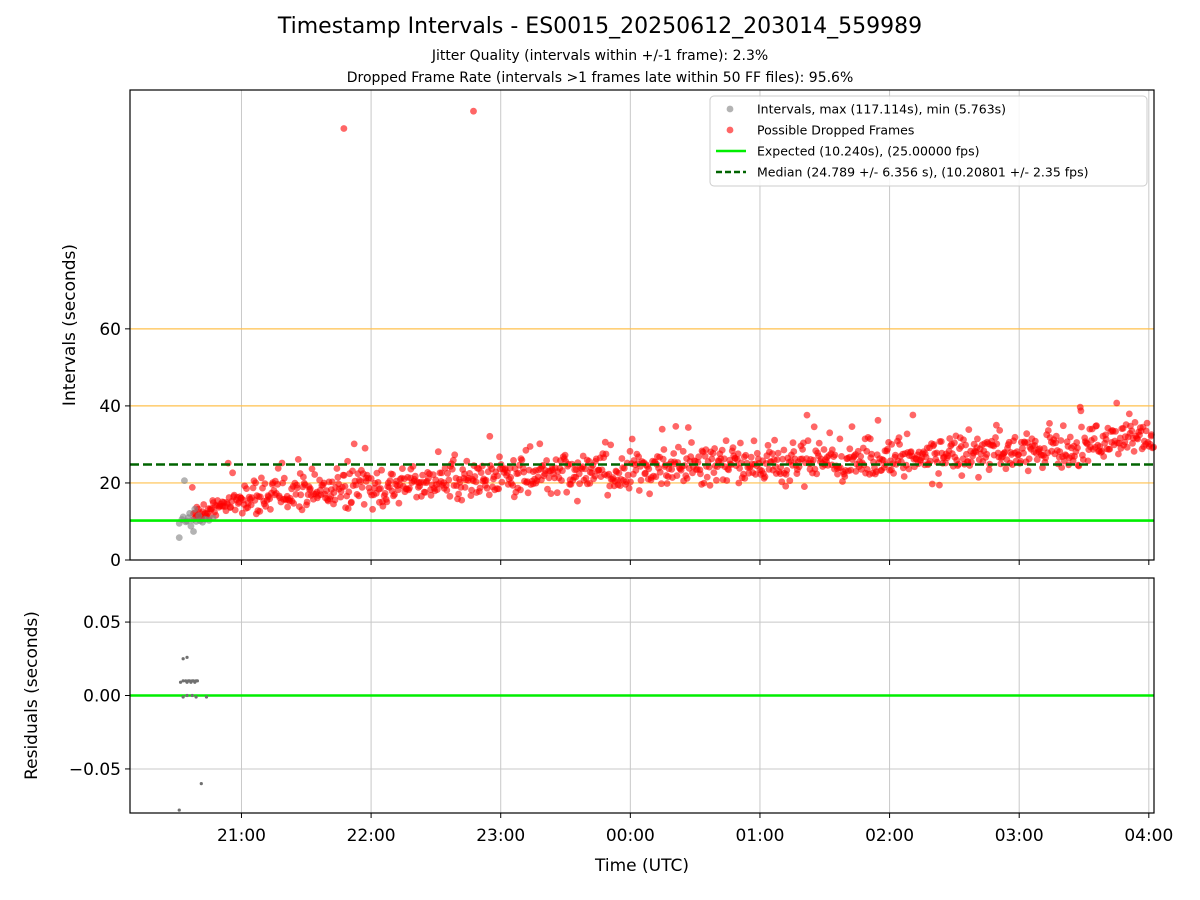 This screenshot has width=1200, height=900. Describe the element at coordinates (641, 866) in the screenshot. I see `x-axis-label: Time (UTC)` at that location.